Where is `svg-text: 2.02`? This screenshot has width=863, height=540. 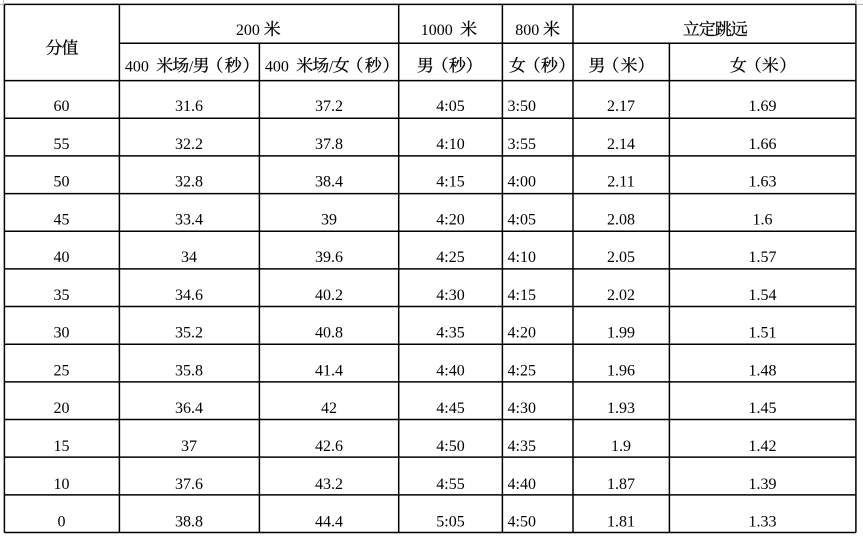 svg-text: 2.02 is located at coordinates (621, 295).